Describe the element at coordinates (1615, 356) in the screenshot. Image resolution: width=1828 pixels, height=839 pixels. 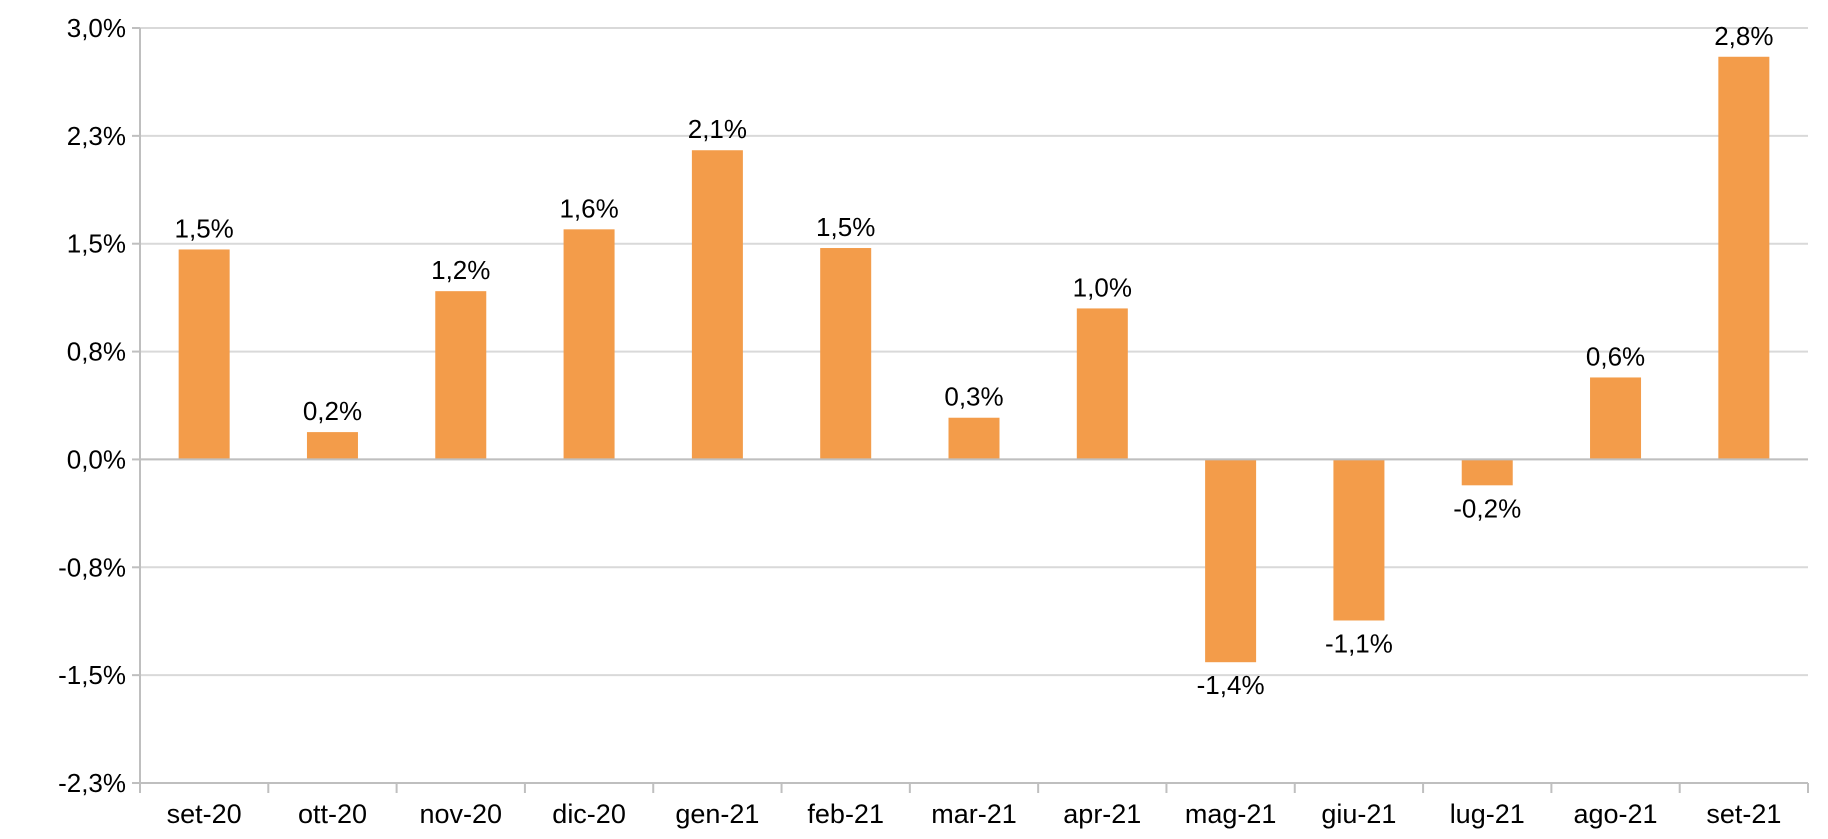
I see `data-label-ago-21: 0,6%` at that location.